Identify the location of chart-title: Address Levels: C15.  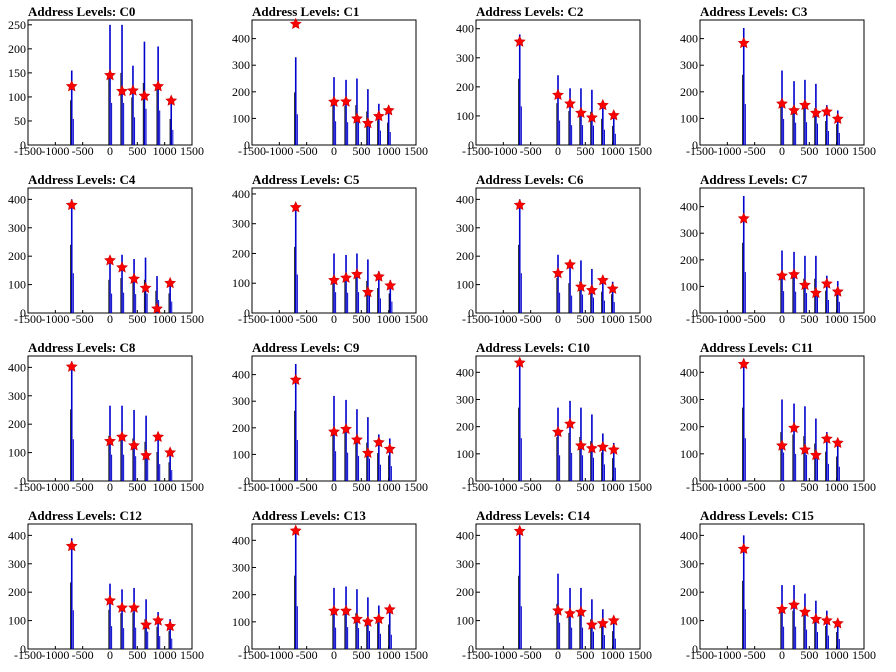
(757, 515).